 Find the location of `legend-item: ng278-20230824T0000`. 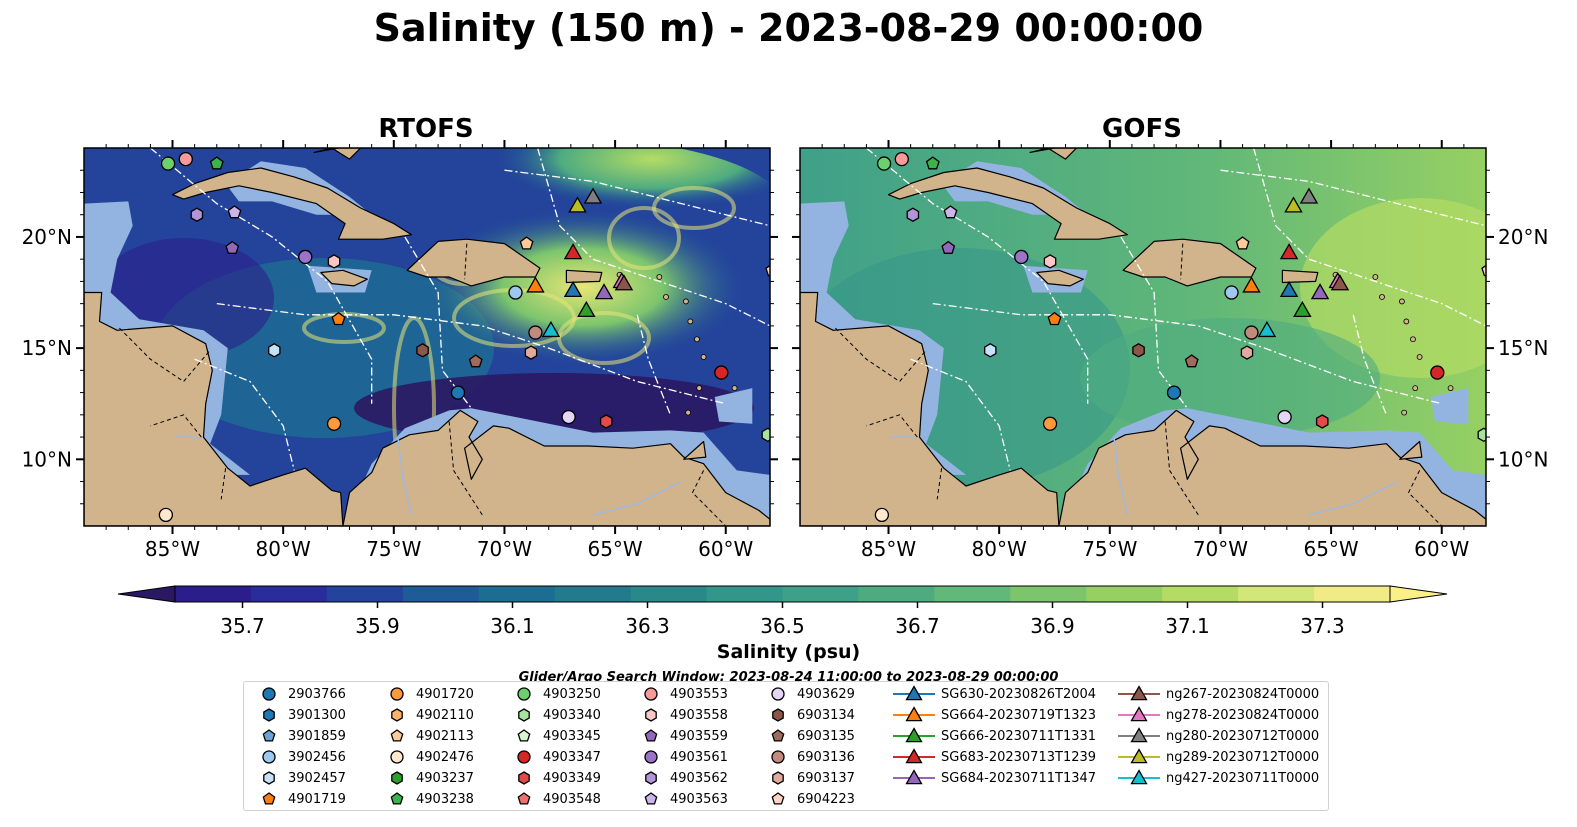

legend-item: ng278-20230824T0000 is located at coordinates (1218, 715).